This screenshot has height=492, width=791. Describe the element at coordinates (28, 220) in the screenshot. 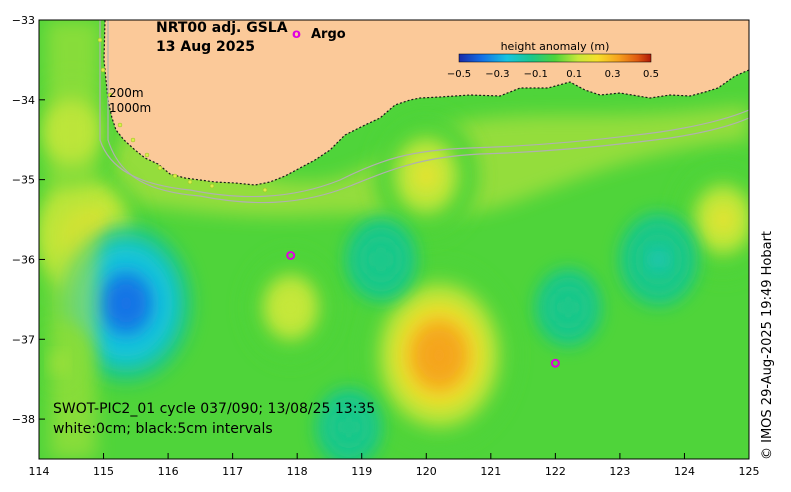

I see `y-axis: −33 −34 −35 −36 −37 −38` at that location.